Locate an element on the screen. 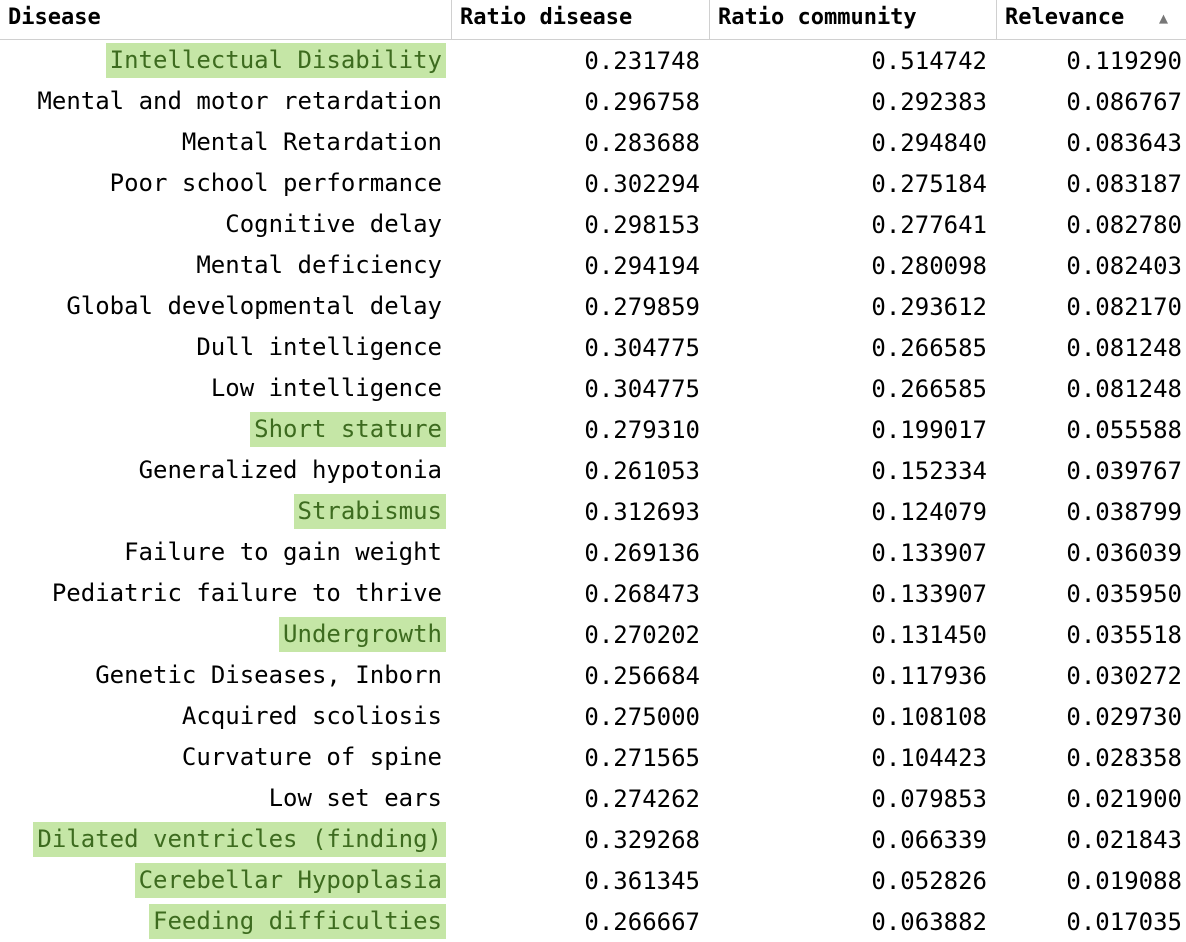  cell-relevance: 0.017035 is located at coordinates (1124, 921).